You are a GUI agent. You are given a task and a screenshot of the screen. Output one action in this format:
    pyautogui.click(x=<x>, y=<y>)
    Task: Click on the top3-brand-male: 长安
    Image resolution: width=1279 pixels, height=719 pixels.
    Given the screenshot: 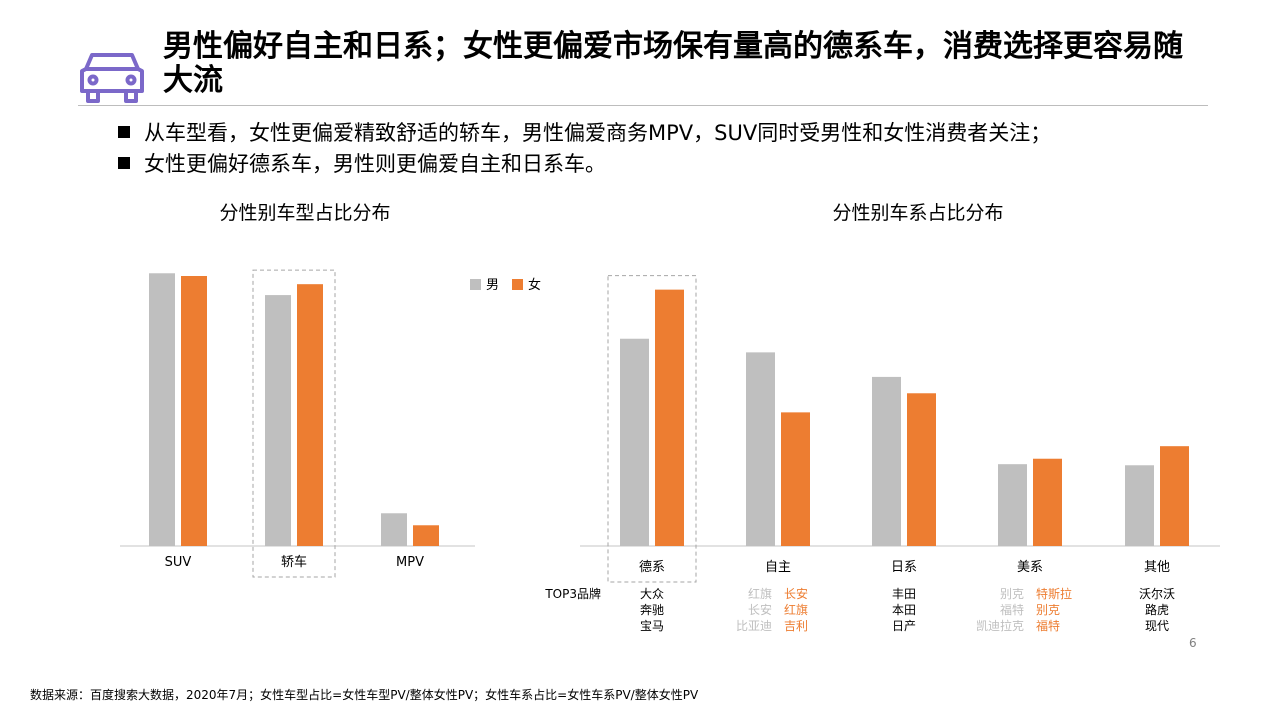 What is the action you would take?
    pyautogui.click(x=760, y=609)
    